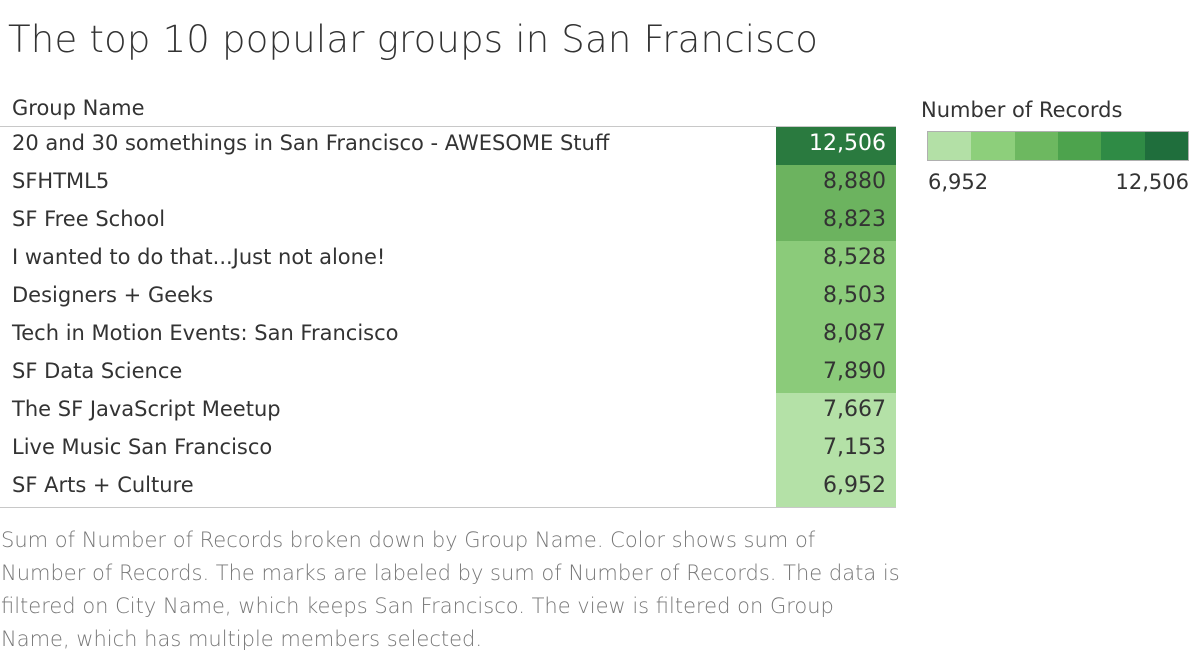  I want to click on value-label: 8,528, so click(854, 257).